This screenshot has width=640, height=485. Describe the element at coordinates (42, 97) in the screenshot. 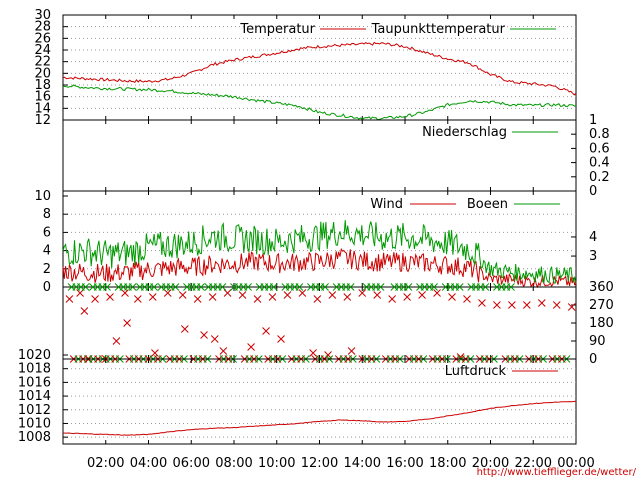

I see `y-tick-label: 16` at that location.